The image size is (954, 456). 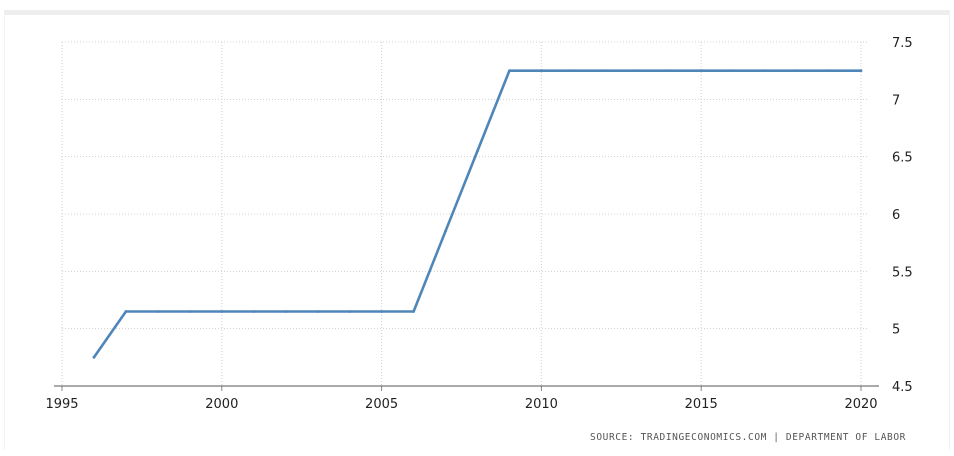 What do you see at coordinates (61, 404) in the screenshot?
I see `x-tick-label: 1995` at bounding box center [61, 404].